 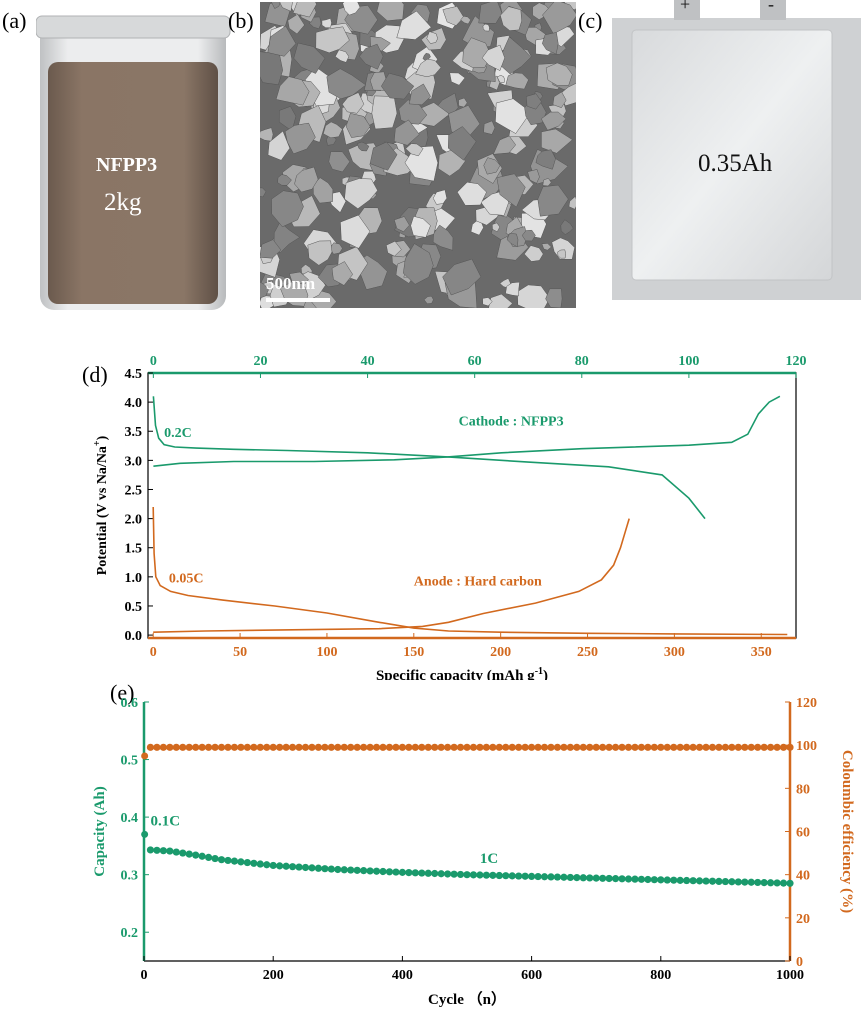 I want to click on y-axis-label-d: Potential (V vs Na/Na+), so click(x=101, y=505).